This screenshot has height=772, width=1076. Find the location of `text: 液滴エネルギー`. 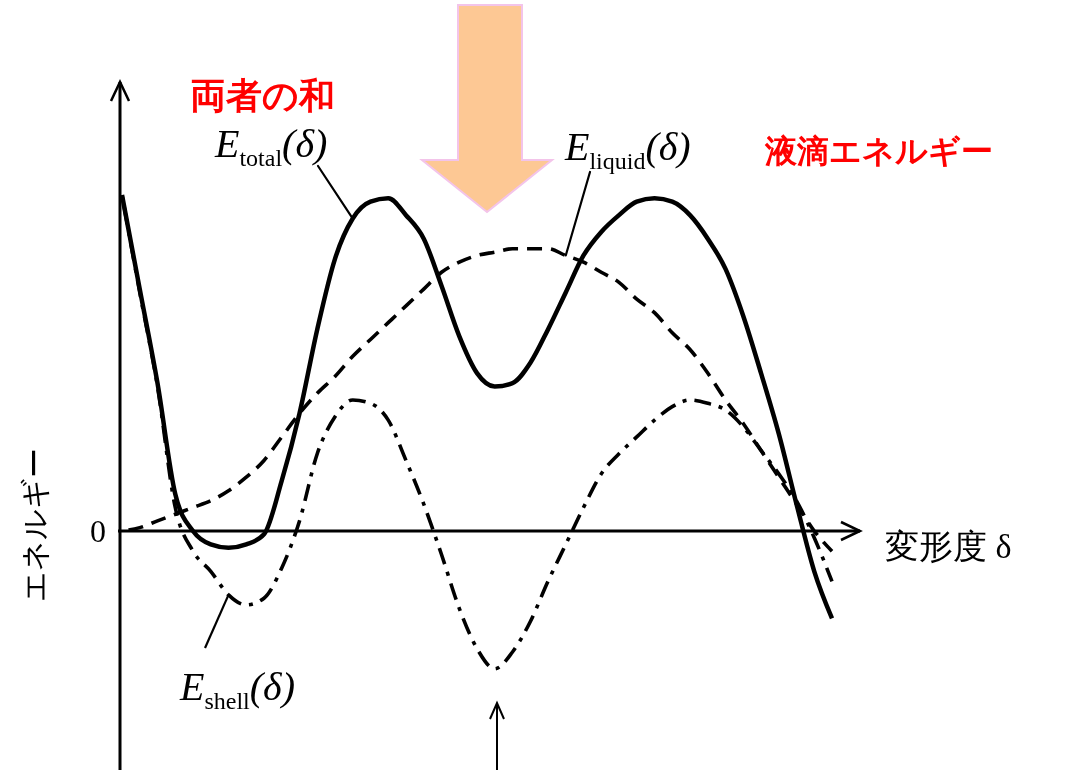

text: 液滴エネルギー is located at coordinates (878, 151).